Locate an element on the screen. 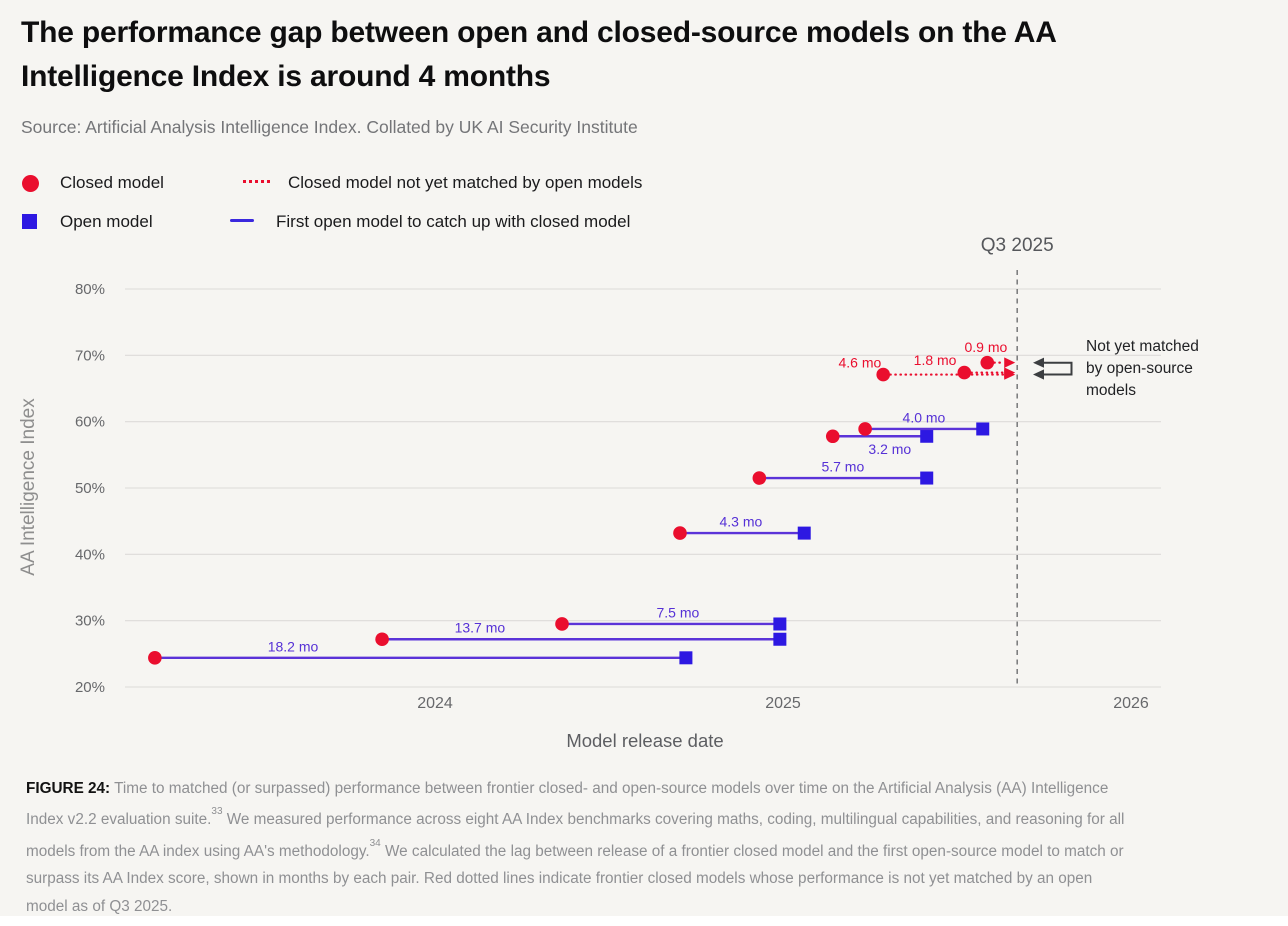 Image resolution: width=1288 pixels, height=926 pixels. bottom-strip is located at coordinates (644, 921).